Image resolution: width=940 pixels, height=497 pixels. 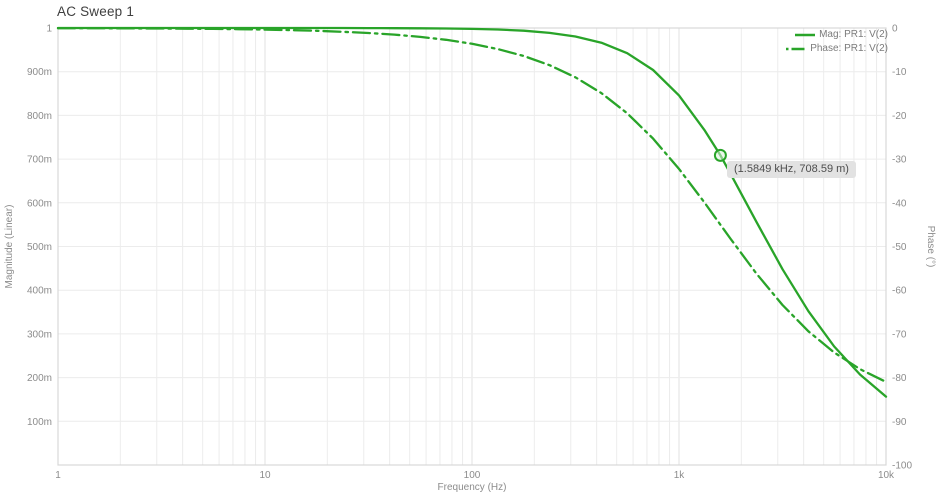 What do you see at coordinates (39, 378) in the screenshot?
I see `svg-text: 200m` at bounding box center [39, 378].